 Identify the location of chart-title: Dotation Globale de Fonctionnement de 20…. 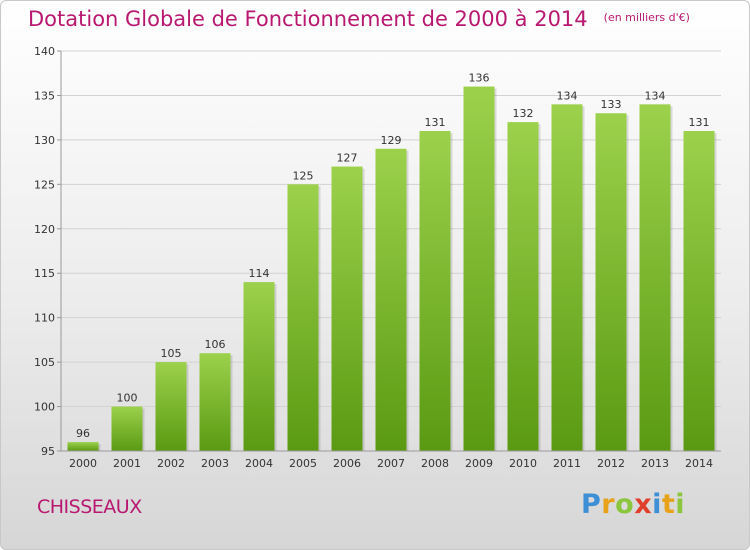
(359, 19).